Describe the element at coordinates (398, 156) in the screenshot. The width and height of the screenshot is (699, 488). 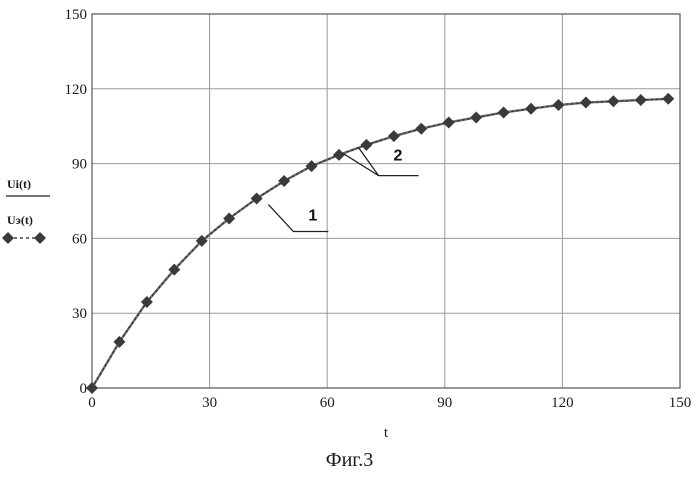
I see `annotation-label-2: 2` at that location.